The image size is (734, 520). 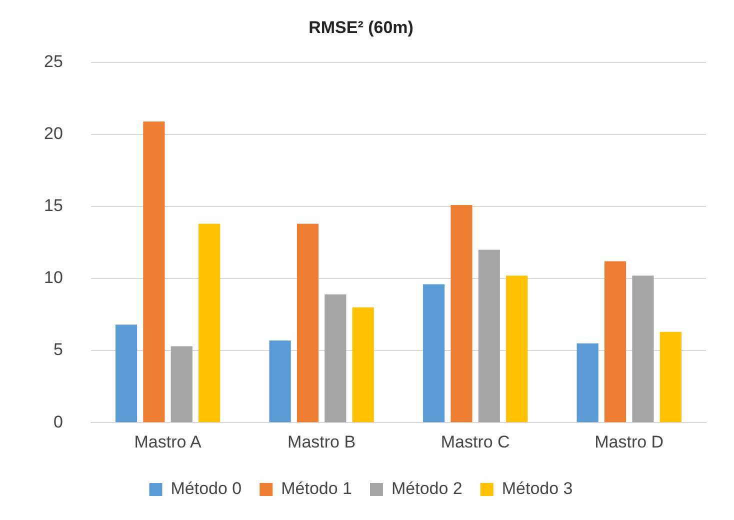 I want to click on legend-label: Método 3, so click(x=537, y=488).